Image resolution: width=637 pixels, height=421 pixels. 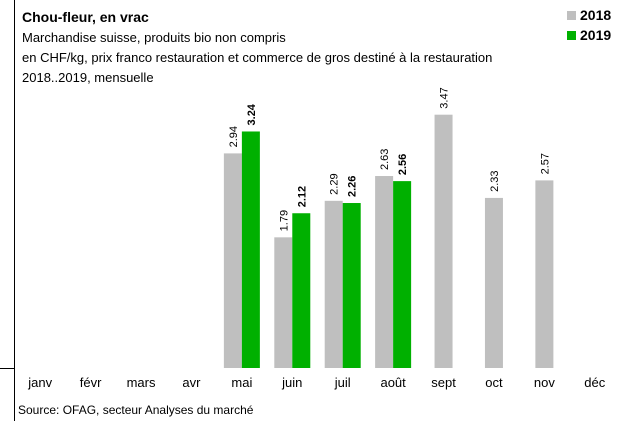 I want to click on source: Source: OFAG, secteur Analyses du marché, so click(x=136, y=410).